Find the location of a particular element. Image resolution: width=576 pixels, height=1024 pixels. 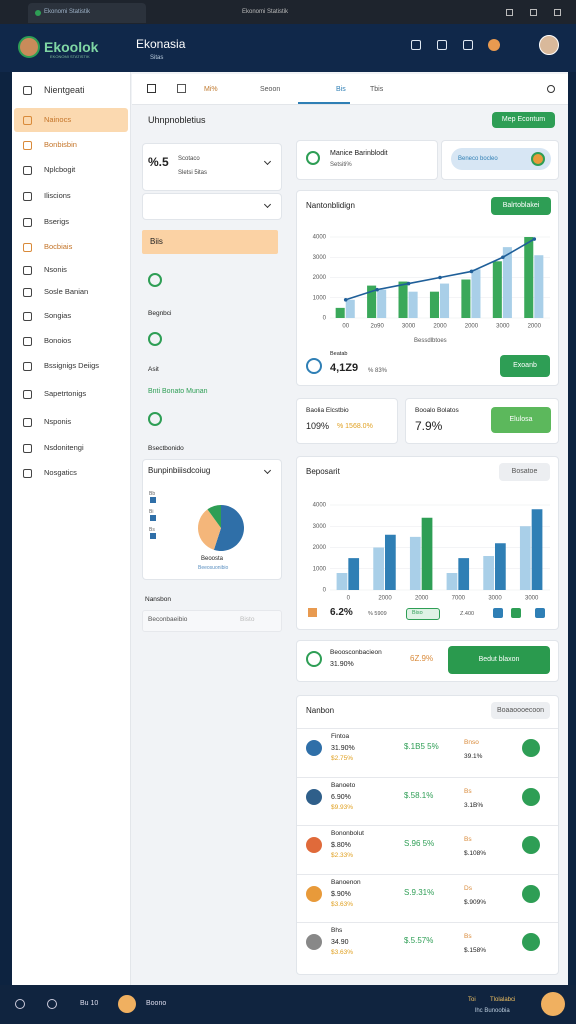

footer-delta: % 83% is located at coordinates (378, 371).